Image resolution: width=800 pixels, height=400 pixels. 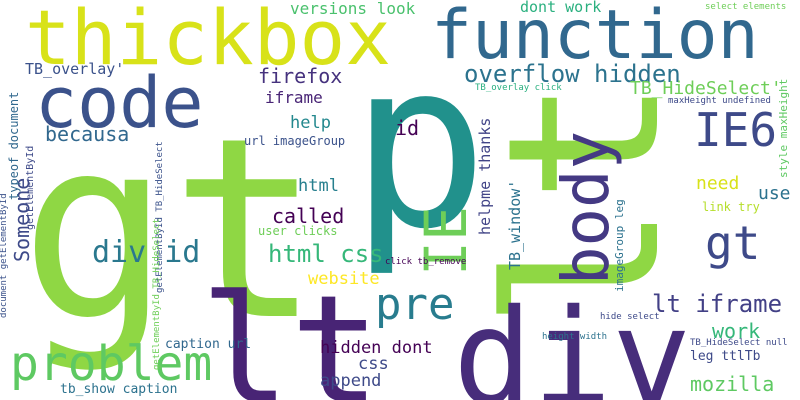 What do you see at coordinates (300, 76) in the screenshot?
I see `word-firefox: firefox` at bounding box center [300, 76].